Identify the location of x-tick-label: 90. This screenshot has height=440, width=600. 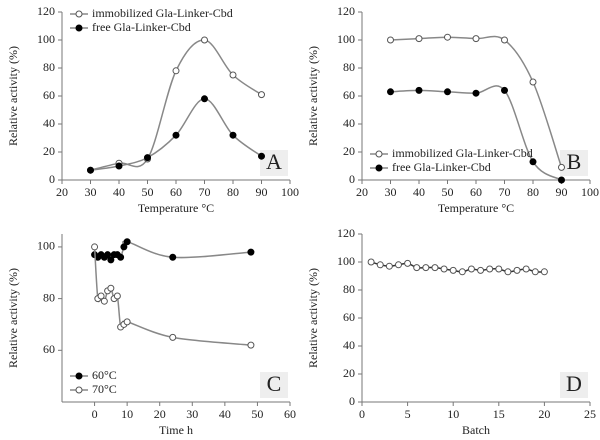
(262, 192).